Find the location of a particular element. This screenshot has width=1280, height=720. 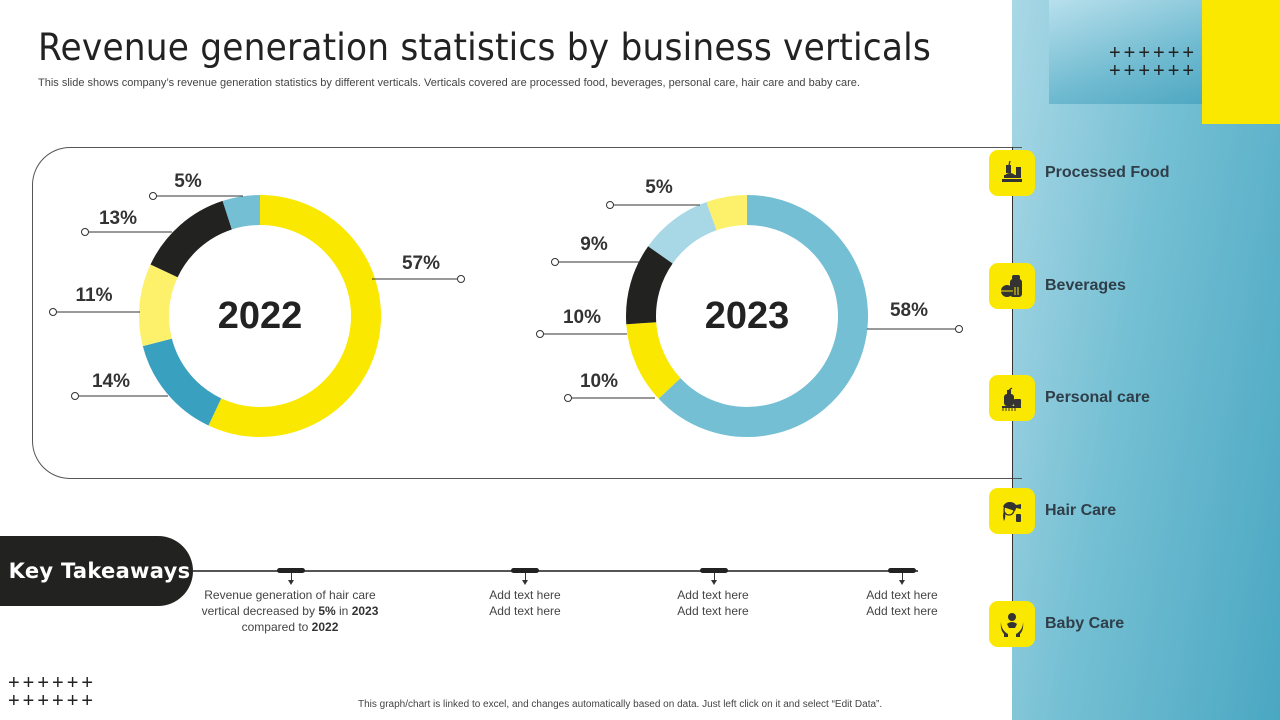

takeaways-timeline is located at coordinates (555, 571).